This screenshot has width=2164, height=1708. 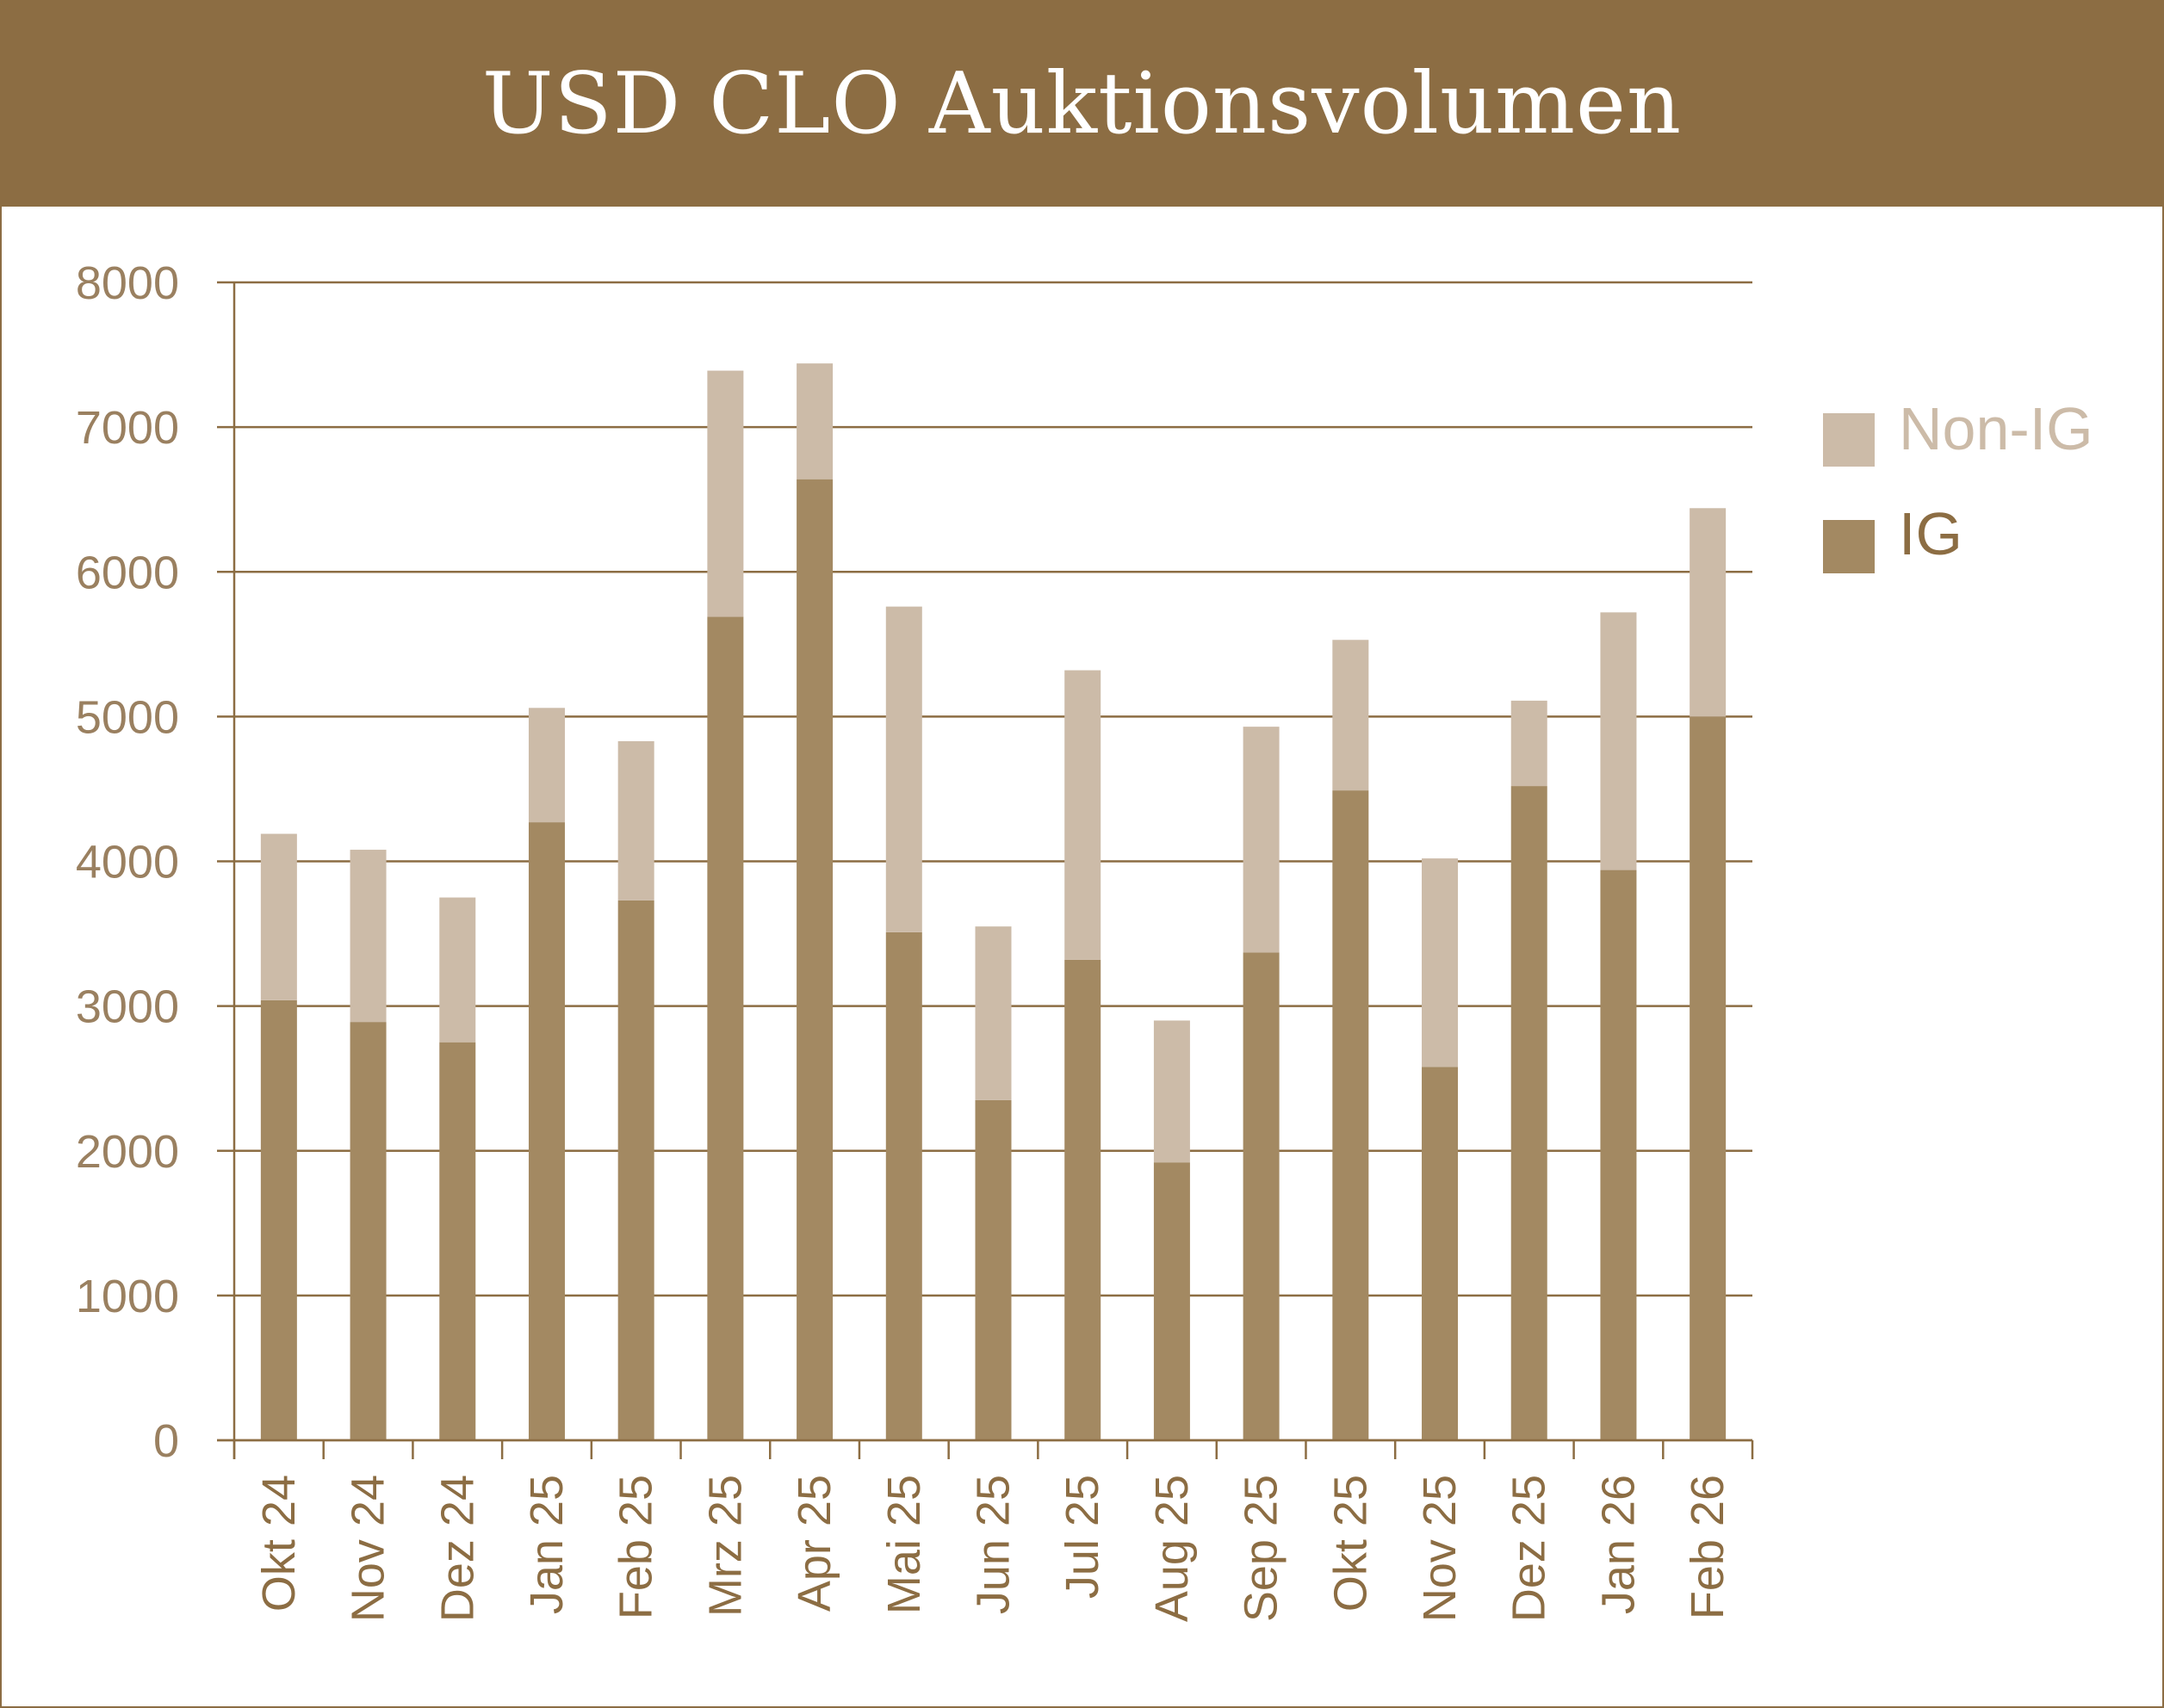 What do you see at coordinates (1996, 428) in the screenshot?
I see `legend-label-non-ig: Non-IG` at bounding box center [1996, 428].